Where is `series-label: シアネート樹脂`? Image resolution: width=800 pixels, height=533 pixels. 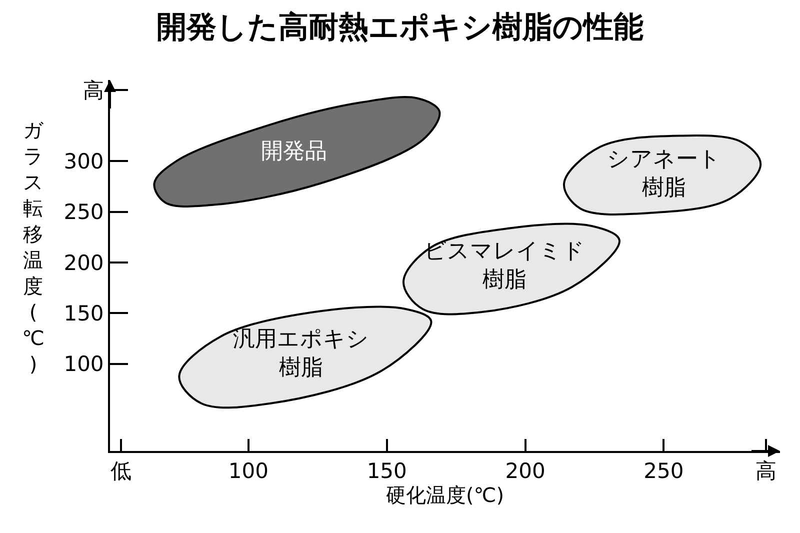 series-label: シアネート樹脂 is located at coordinates (664, 174).